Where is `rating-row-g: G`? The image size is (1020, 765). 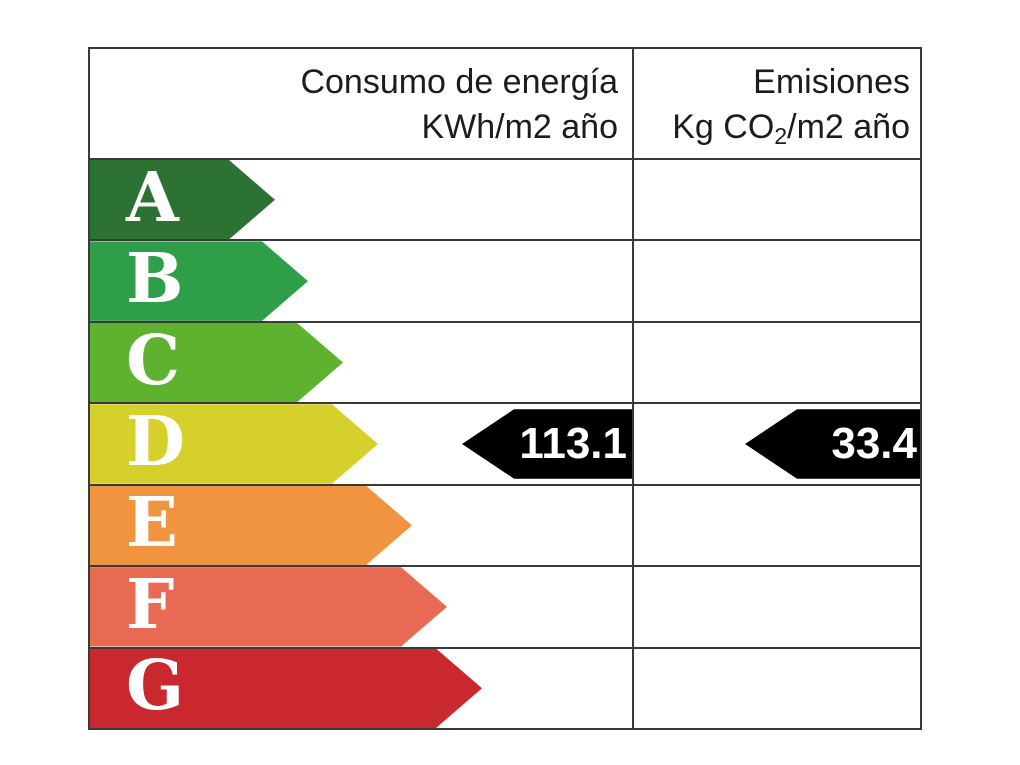 rating-row-g: G is located at coordinates (505, 688).